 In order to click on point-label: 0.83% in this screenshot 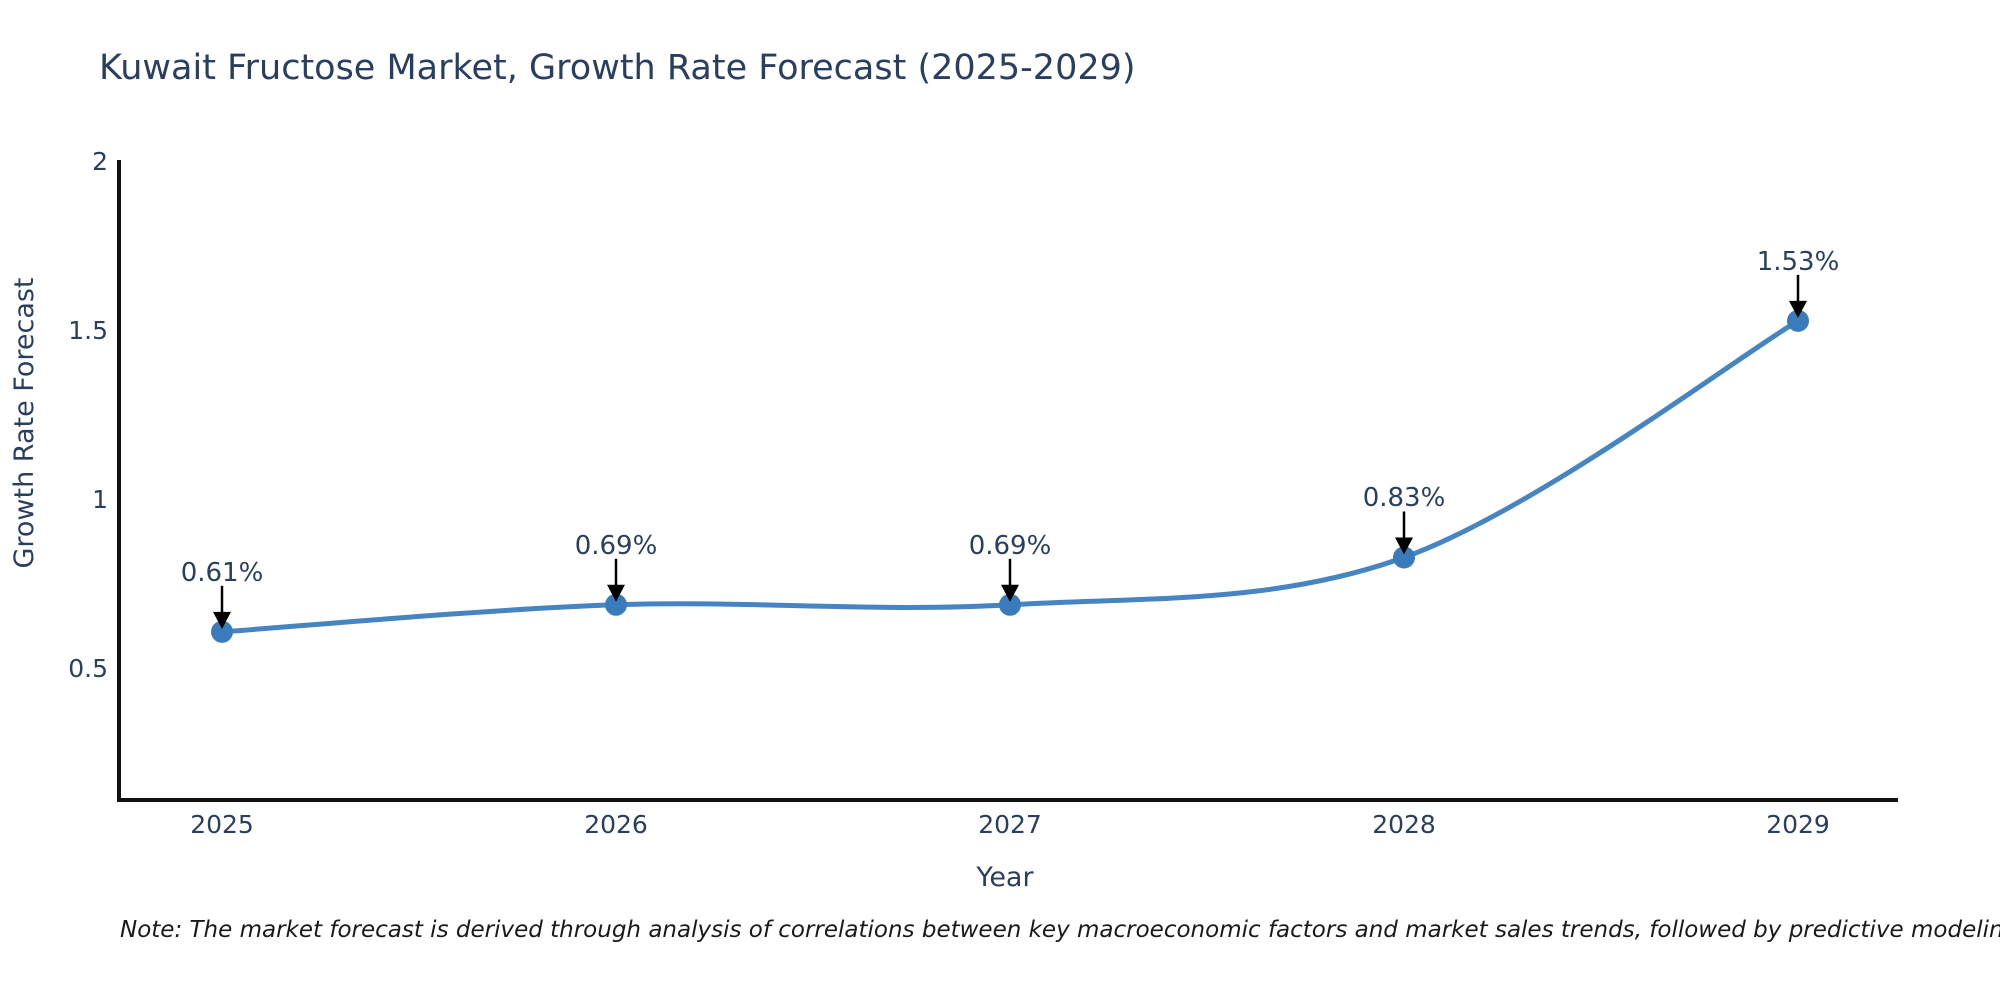, I will do `click(1404, 498)`.